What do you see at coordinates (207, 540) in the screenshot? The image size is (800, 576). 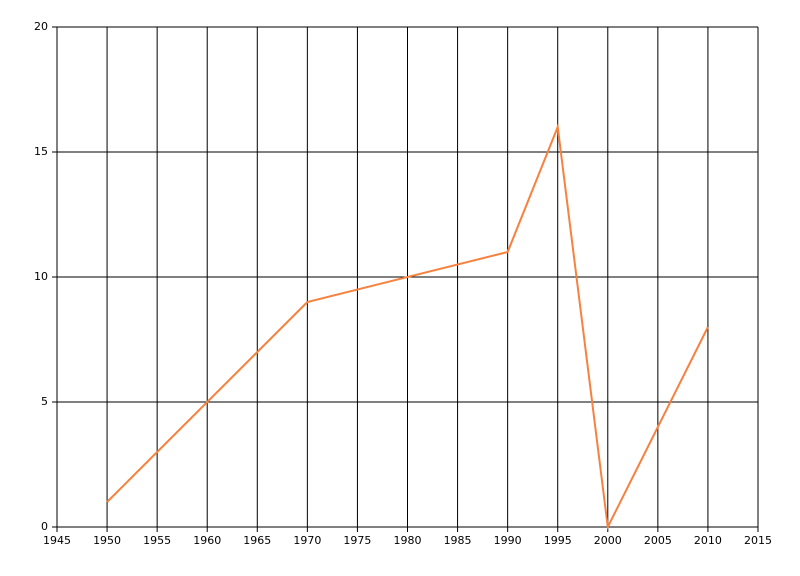 I see `x-tick-label: 1960` at bounding box center [207, 540].